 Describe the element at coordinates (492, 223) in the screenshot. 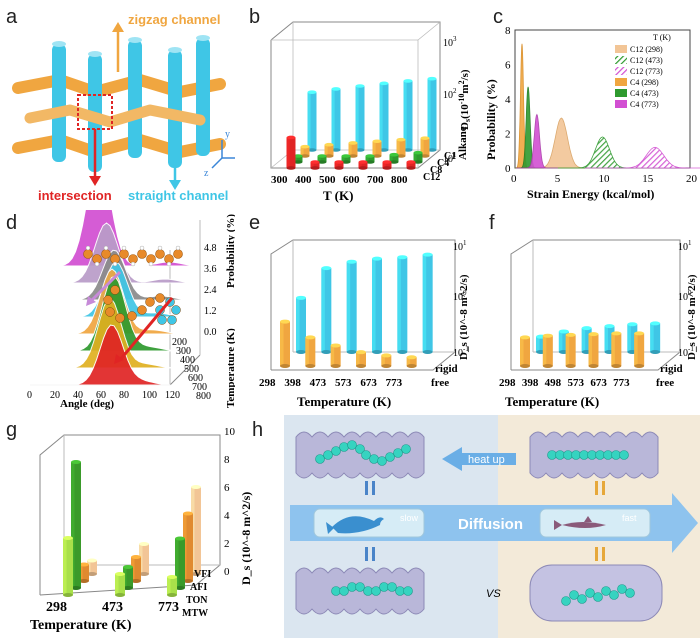

I see `panel-f-label: f` at that location.